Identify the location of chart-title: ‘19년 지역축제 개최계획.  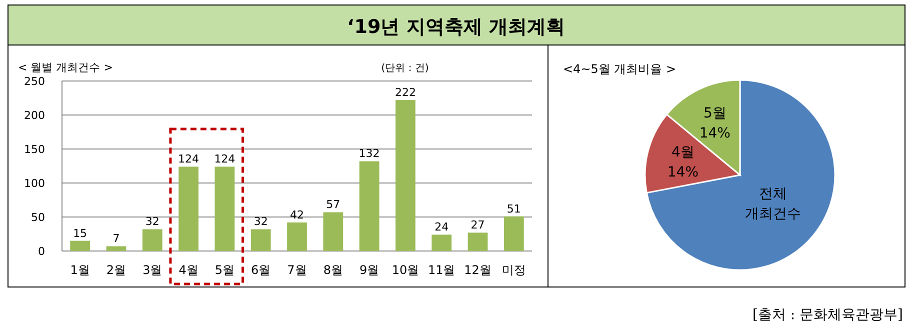
(456, 27).